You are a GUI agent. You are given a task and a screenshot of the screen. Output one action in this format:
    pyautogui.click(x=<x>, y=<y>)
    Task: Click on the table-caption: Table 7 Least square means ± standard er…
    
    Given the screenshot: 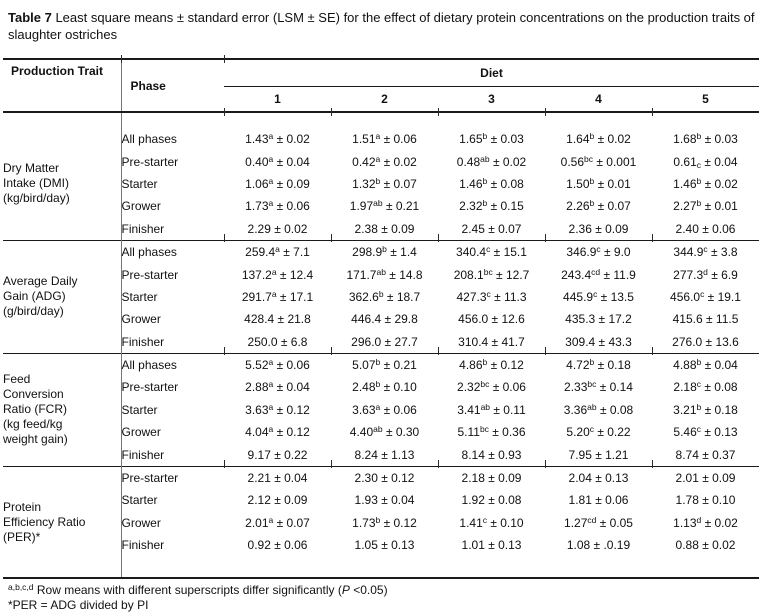 What is the action you would take?
    pyautogui.click(x=382, y=26)
    